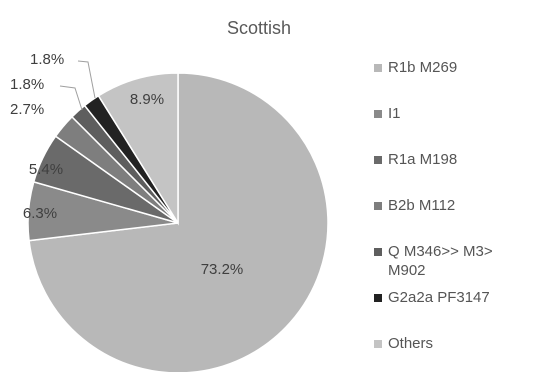 The height and width of the screenshot is (377, 536). I want to click on legend-item: R1b M269, so click(415, 67).